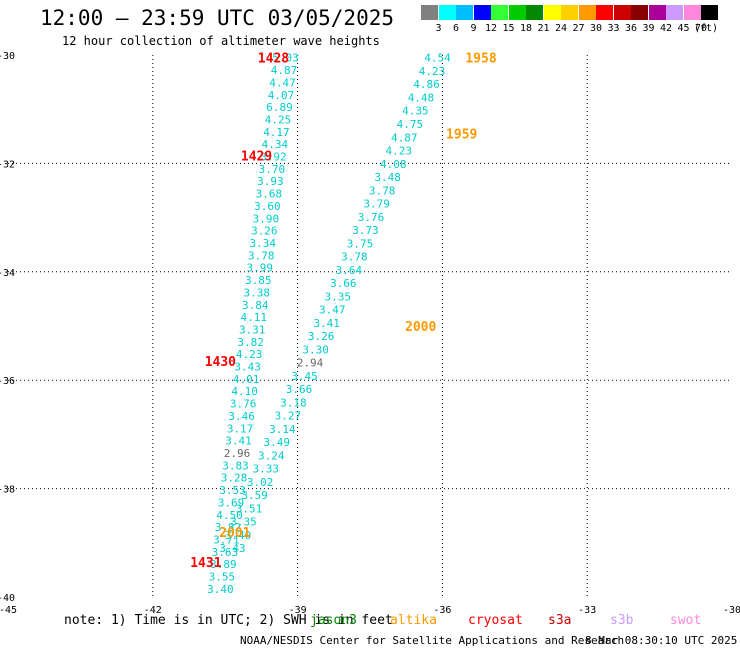  I want to click on lat-tick-label: -34, so click(7, 273).